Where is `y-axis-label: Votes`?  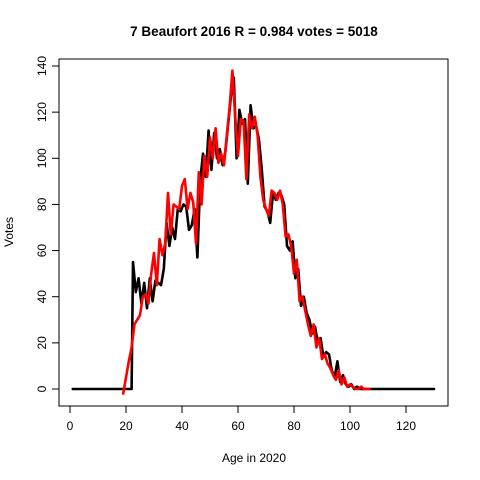 y-axis-label: Votes is located at coordinates (9, 232).